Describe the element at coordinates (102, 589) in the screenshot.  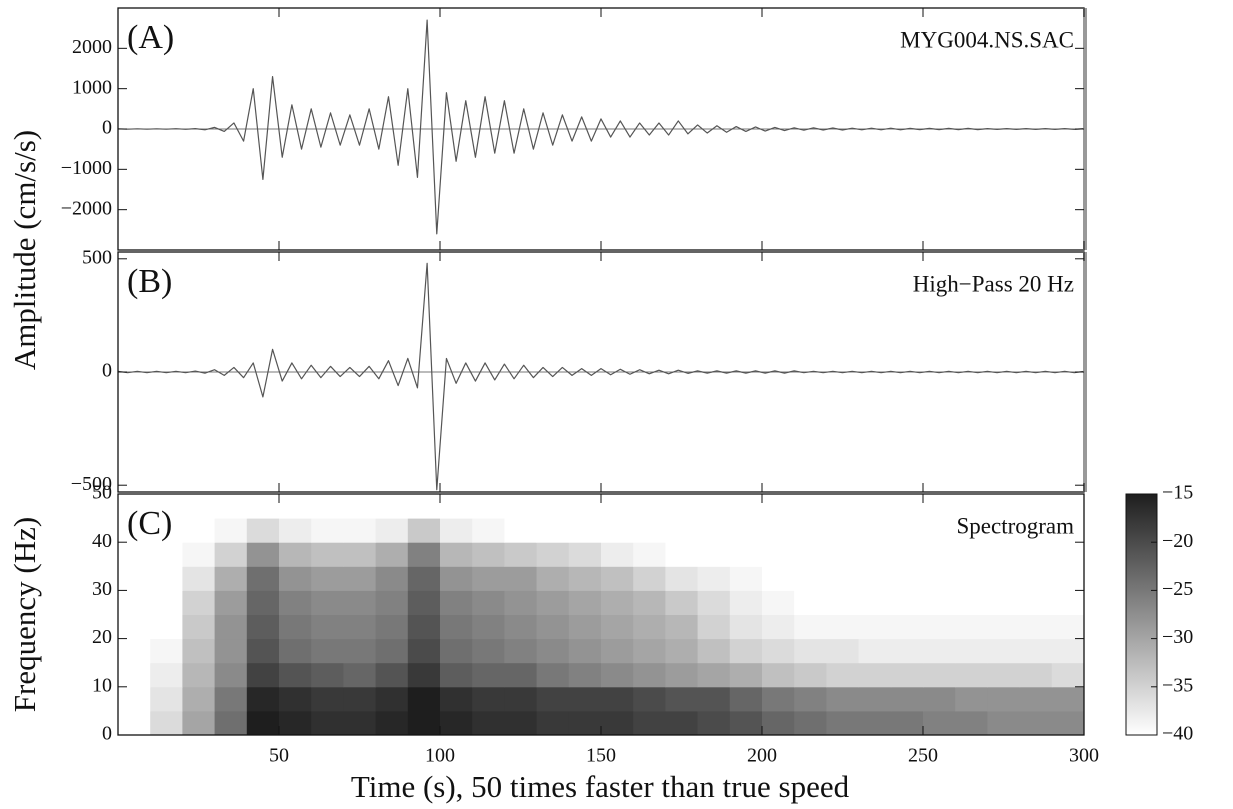
I see `y-tick-label: 30` at that location.